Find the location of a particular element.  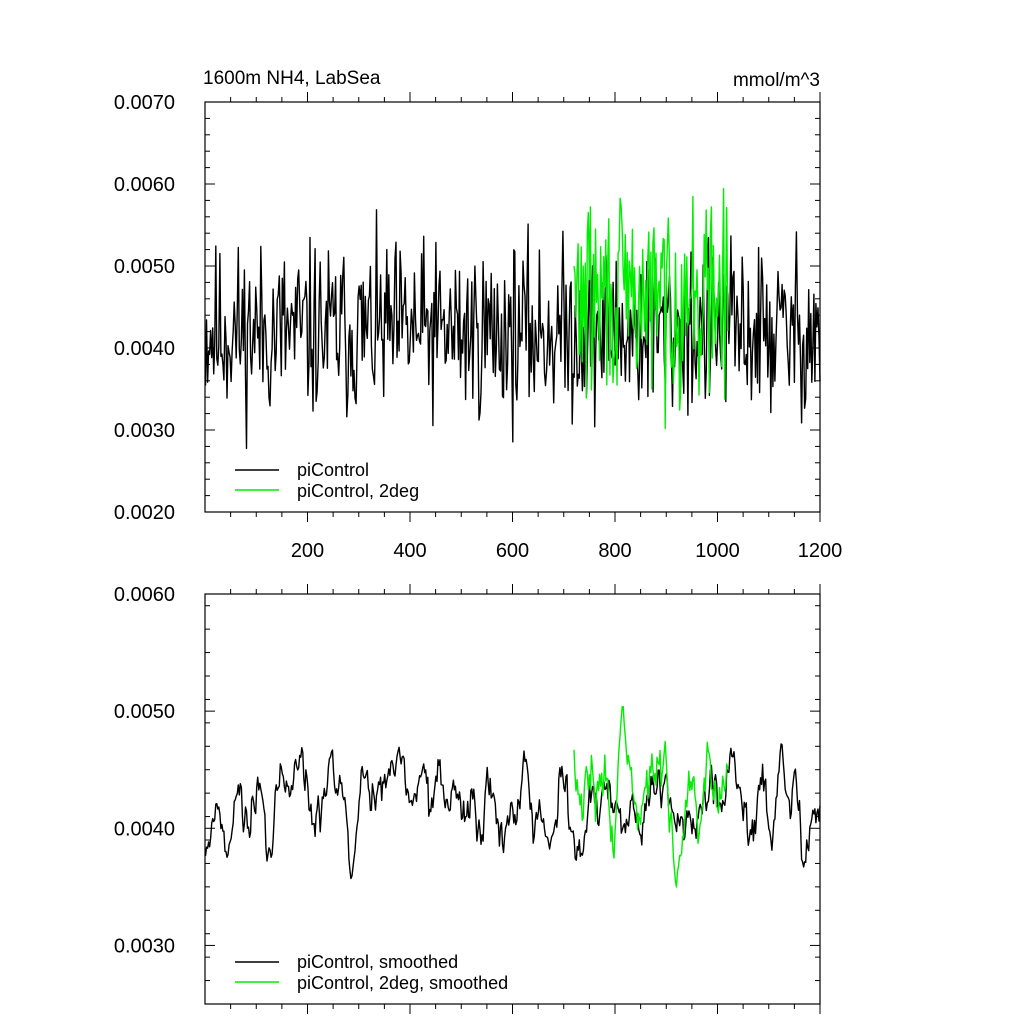

x-tick-label: 600 is located at coordinates (512, 551).